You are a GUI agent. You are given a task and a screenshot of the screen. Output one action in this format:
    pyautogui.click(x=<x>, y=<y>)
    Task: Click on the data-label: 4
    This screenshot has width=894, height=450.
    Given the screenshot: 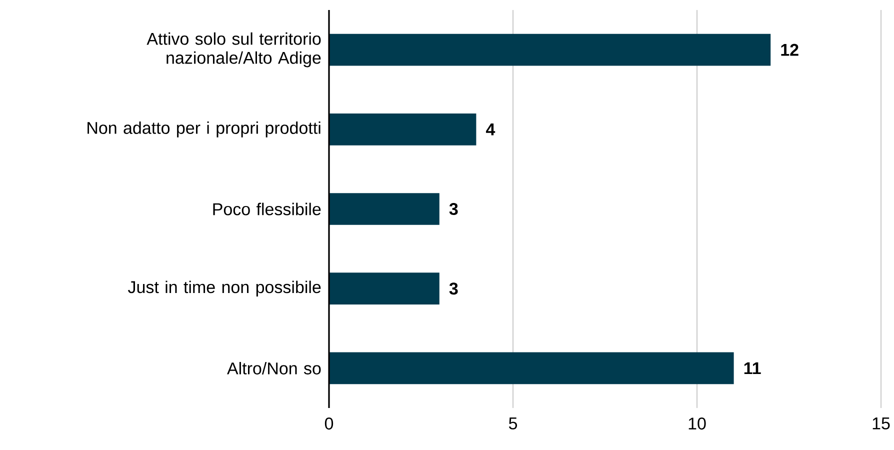 What is the action you would take?
    pyautogui.click(x=491, y=130)
    